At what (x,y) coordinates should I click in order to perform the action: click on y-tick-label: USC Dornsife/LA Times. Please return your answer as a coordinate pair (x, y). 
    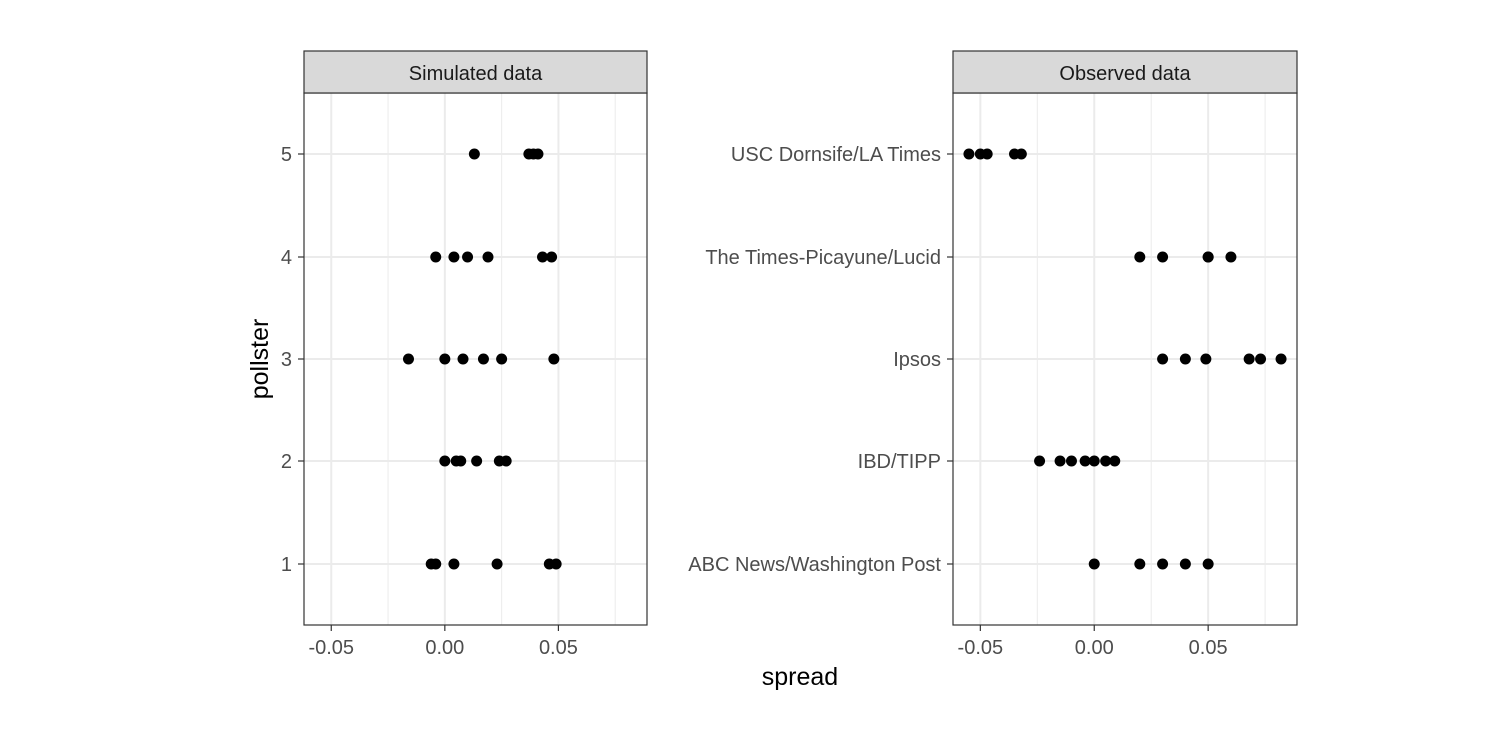
    Looking at the image, I should click on (836, 155).